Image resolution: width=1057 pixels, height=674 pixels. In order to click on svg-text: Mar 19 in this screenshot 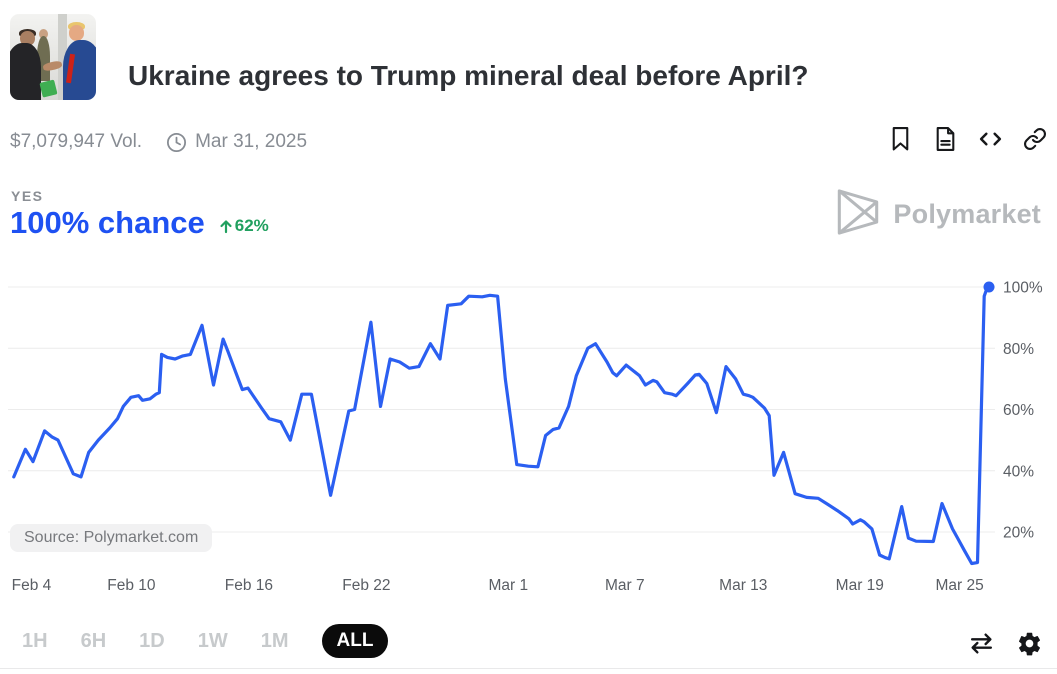, I will do `click(860, 585)`.